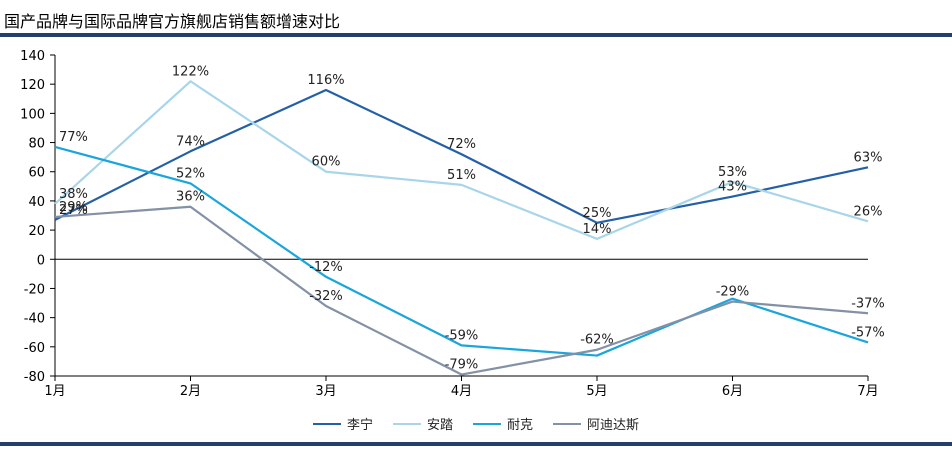  I want to click on x-tick-label: 3月, so click(325, 391).